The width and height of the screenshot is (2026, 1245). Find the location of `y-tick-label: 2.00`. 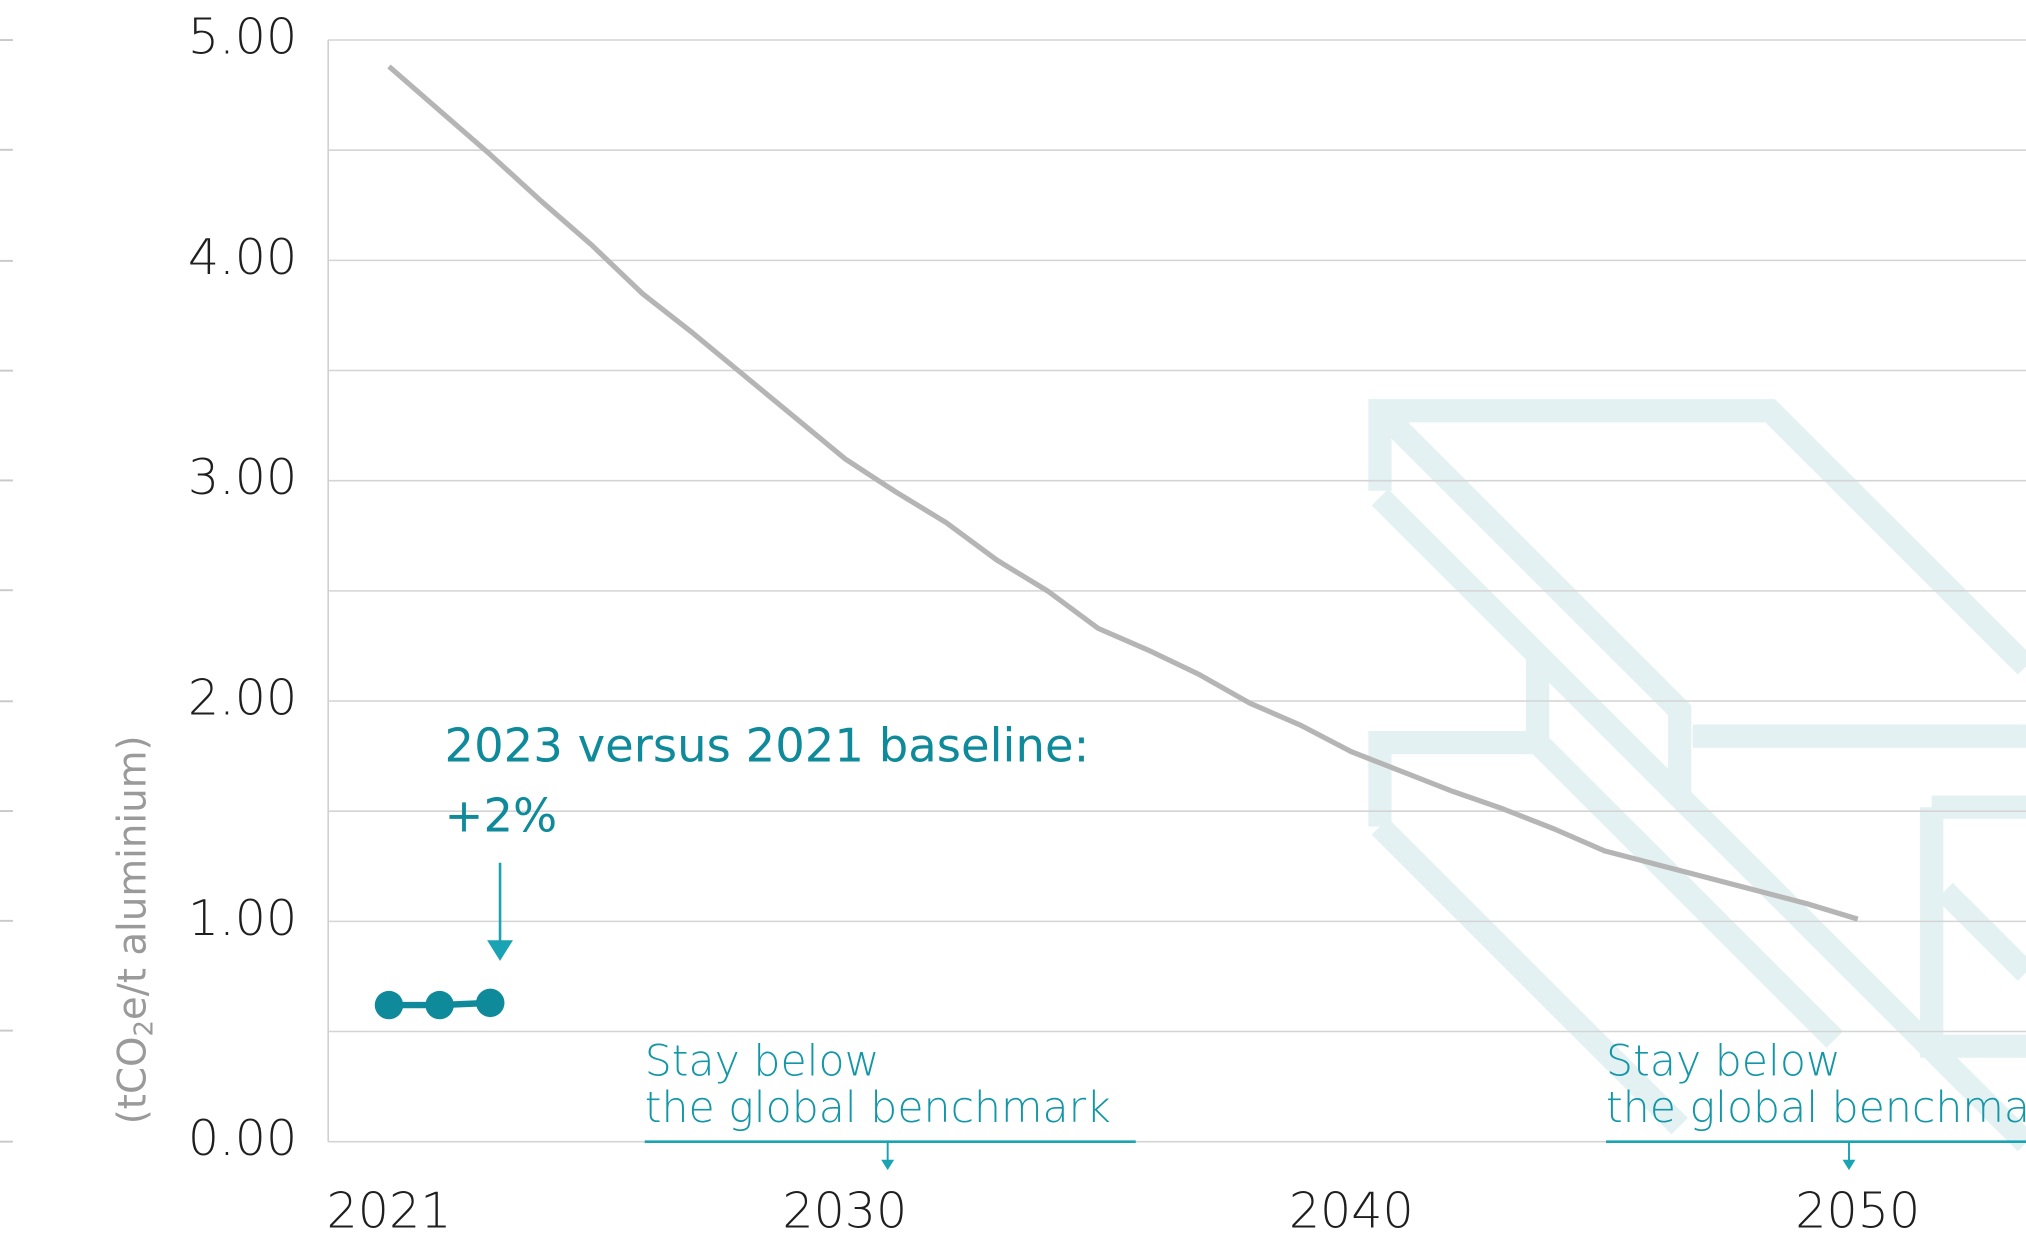

y-tick-label: 2.00 is located at coordinates (242, 698).